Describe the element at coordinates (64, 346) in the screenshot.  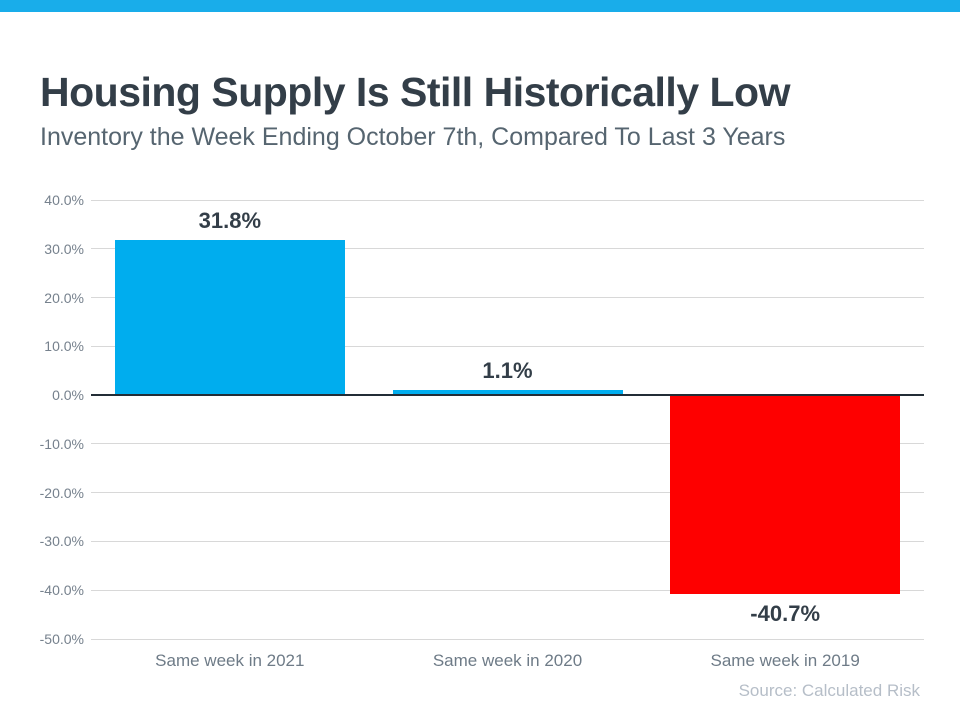
I see `y-axis-tick-label: 10.0%` at that location.